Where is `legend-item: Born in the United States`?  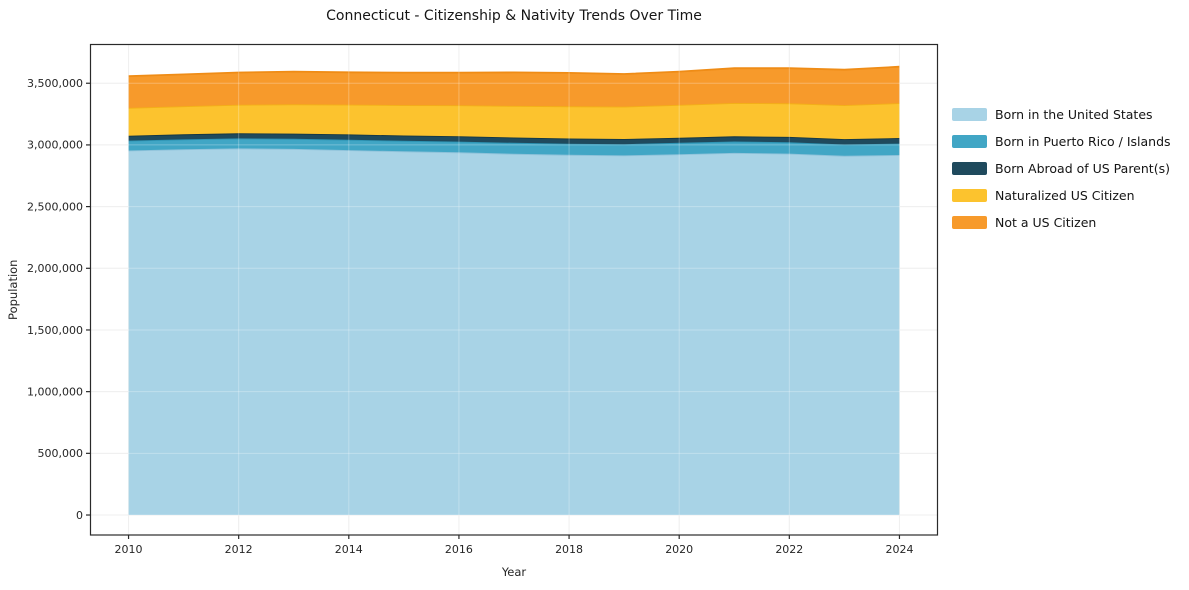 legend-item: Born in the United States is located at coordinates (1061, 114).